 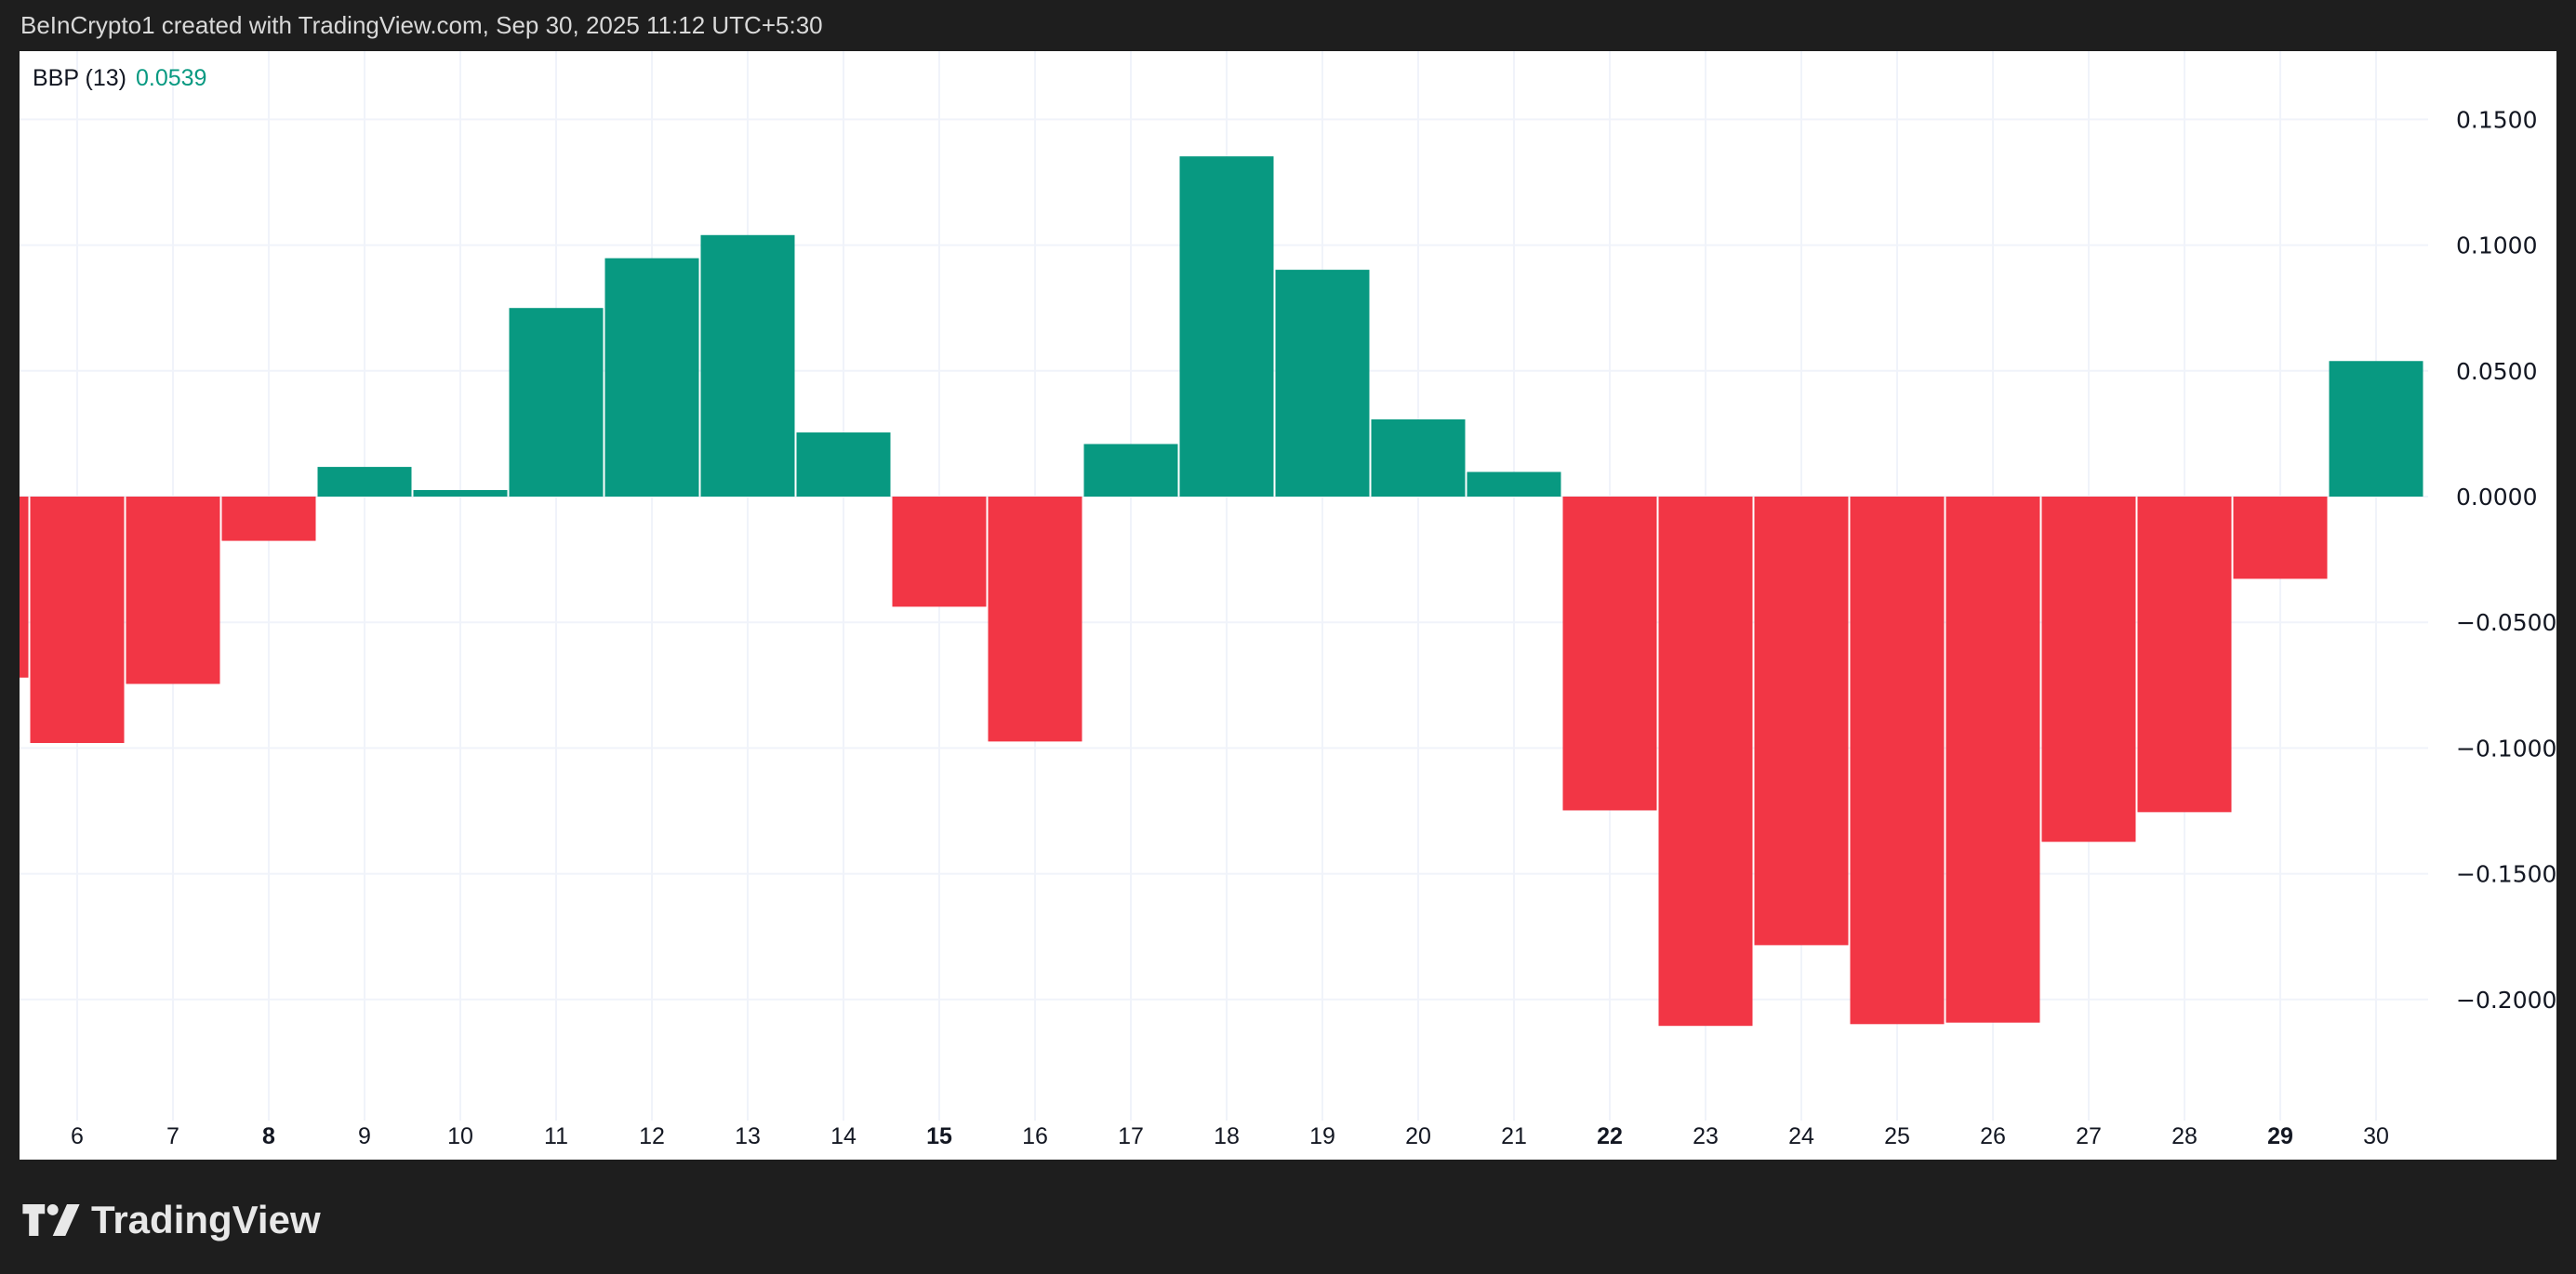 What do you see at coordinates (1706, 1136) in the screenshot?
I see `x-tick-label: 23` at bounding box center [1706, 1136].